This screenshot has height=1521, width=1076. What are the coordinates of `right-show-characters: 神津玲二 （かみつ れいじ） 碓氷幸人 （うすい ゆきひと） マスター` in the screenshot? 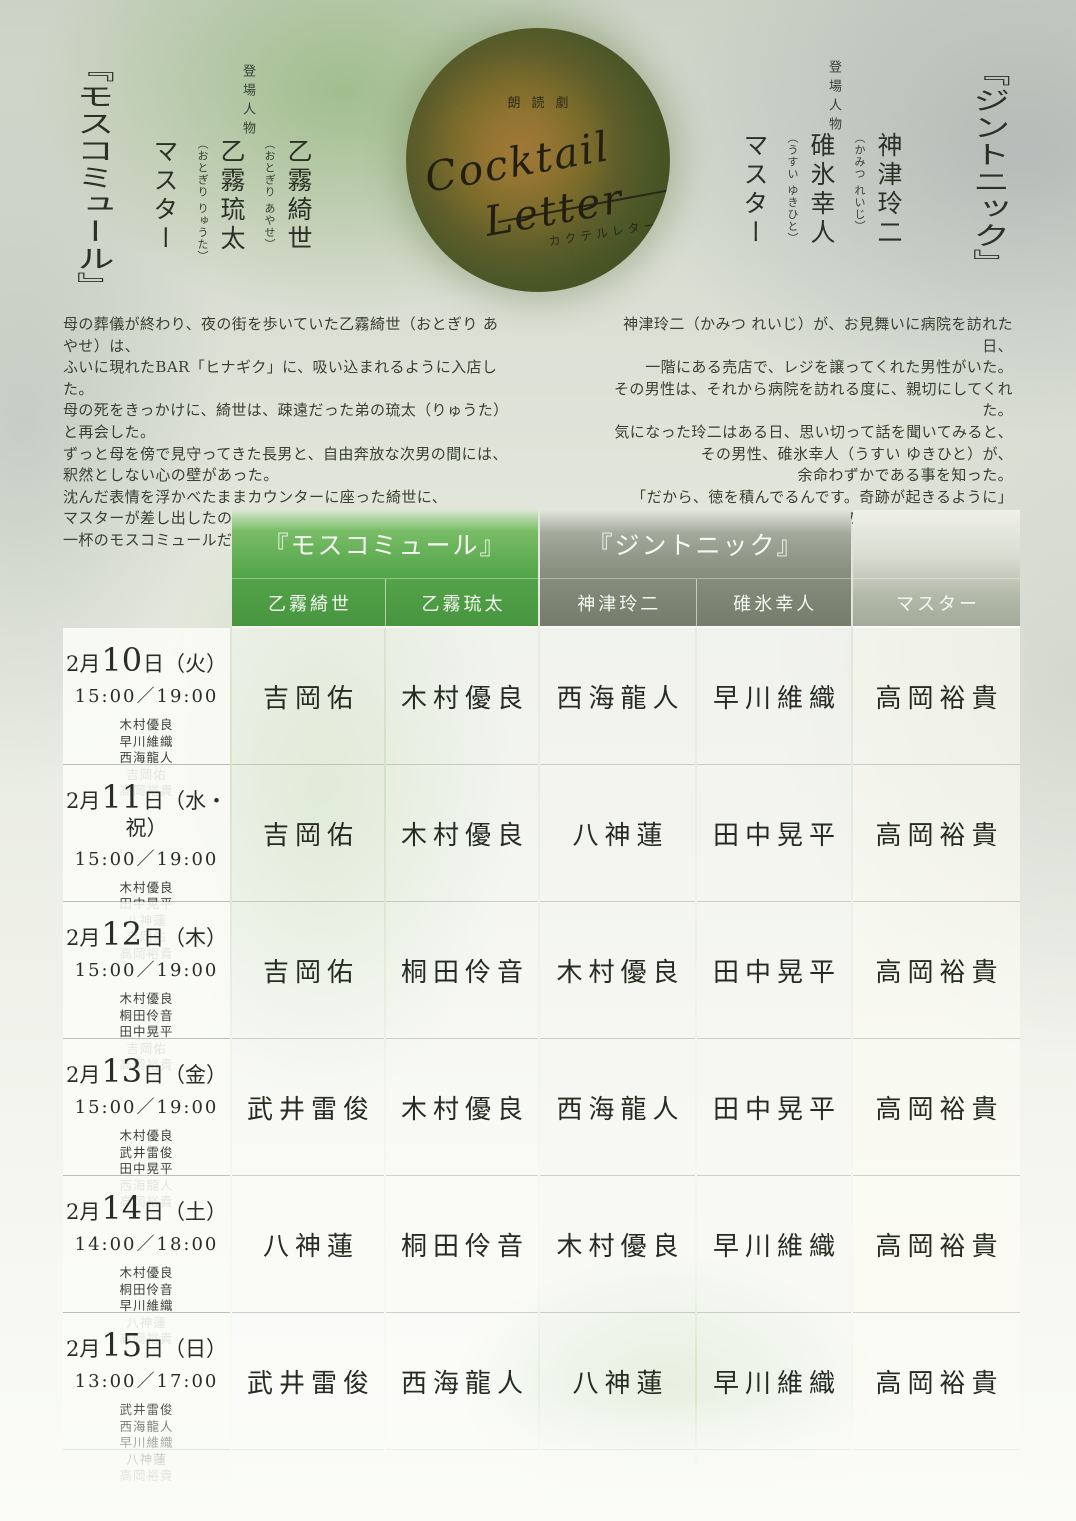 It's located at (821, 242).